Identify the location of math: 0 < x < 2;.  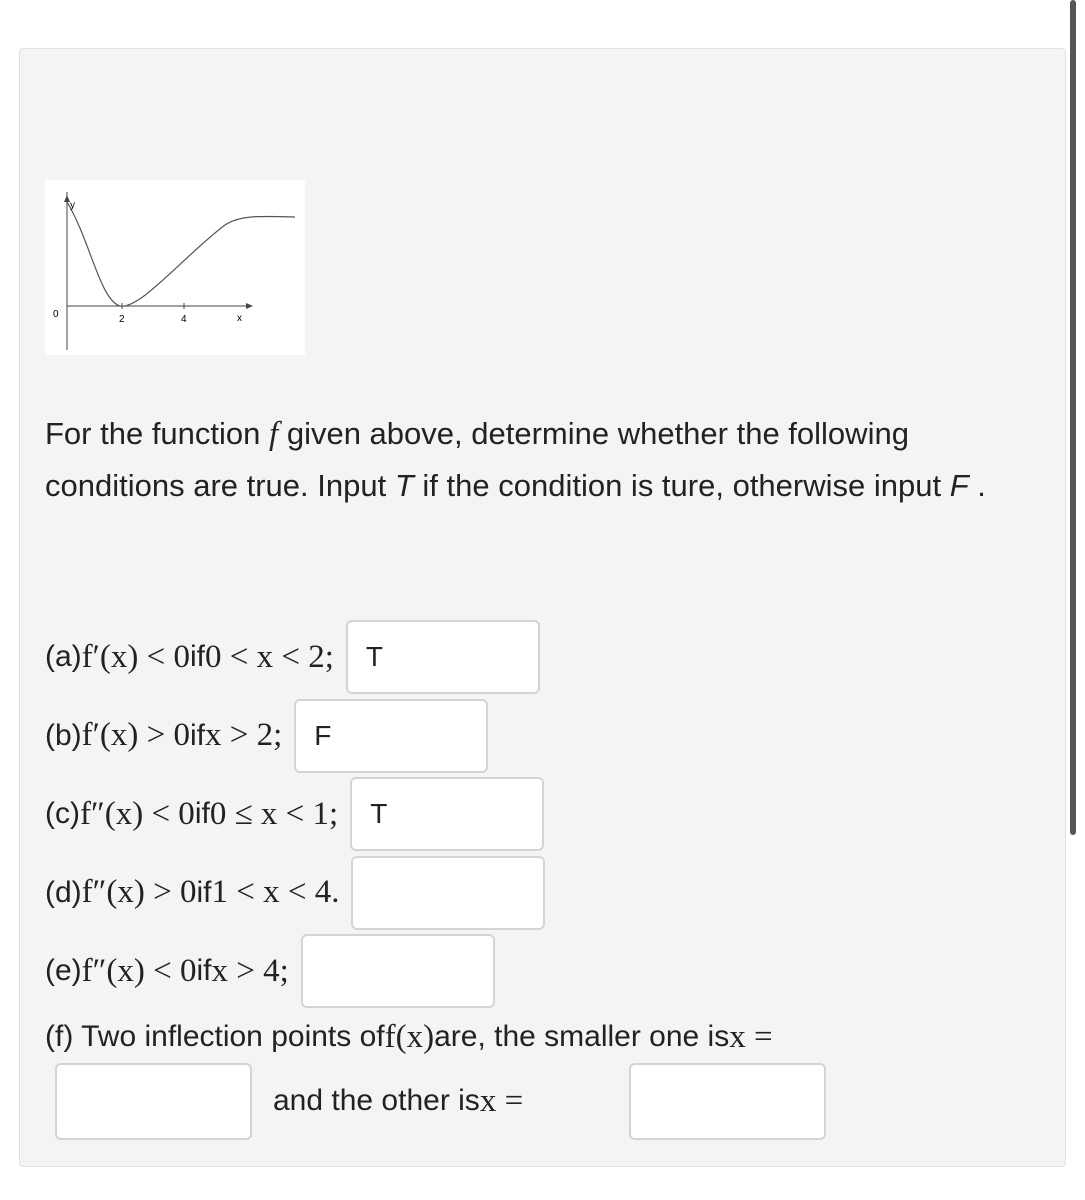
(269, 656).